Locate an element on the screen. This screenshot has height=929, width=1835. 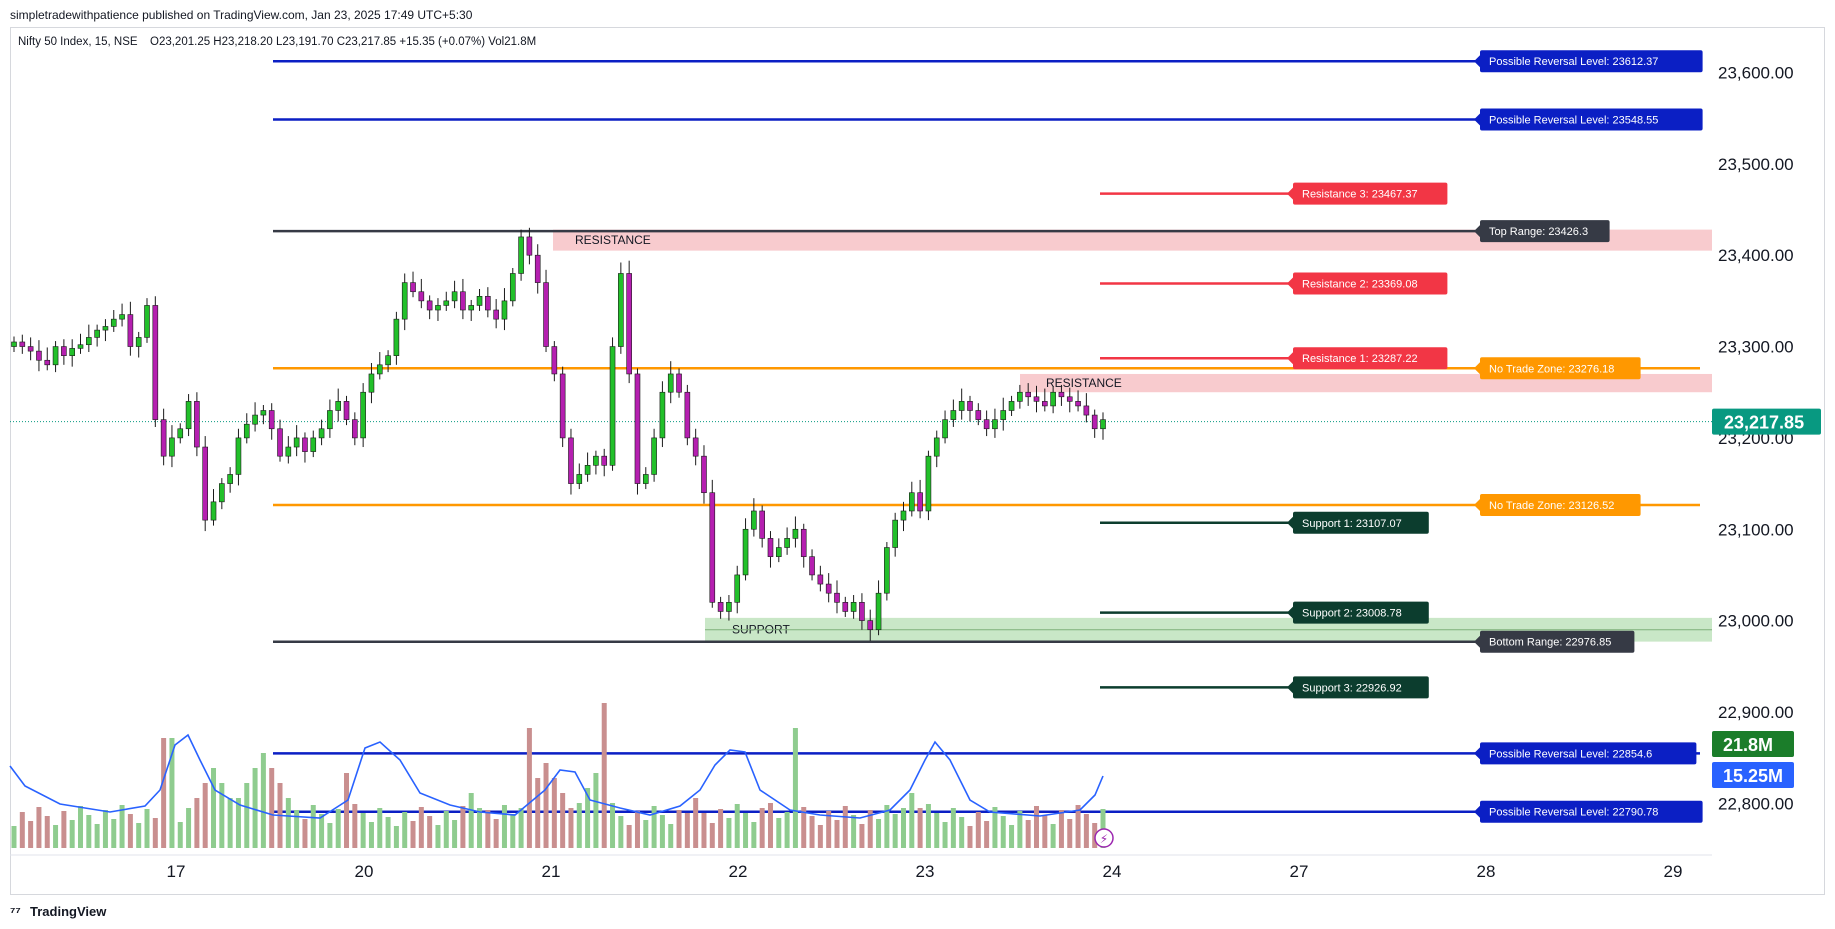
volume-layer is located at coordinates (557, 775).